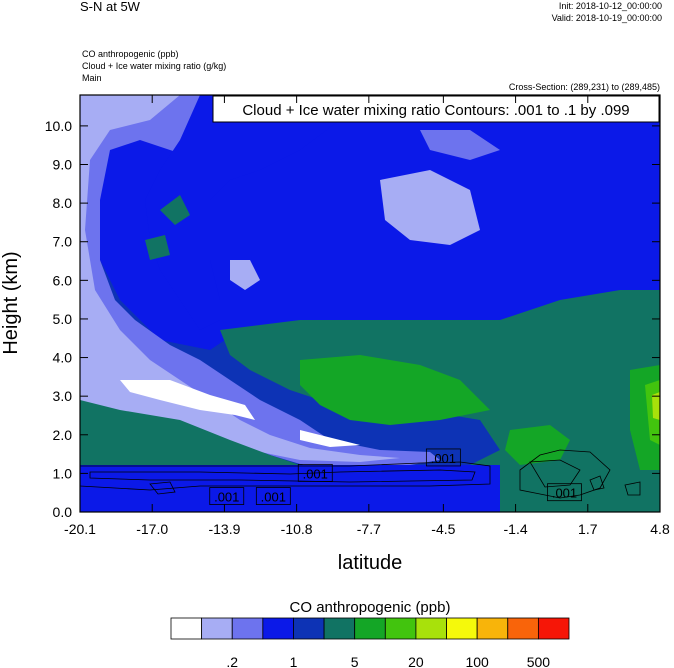 The image size is (674, 668). I want to click on x-tick-label: -13.9, so click(224, 529).